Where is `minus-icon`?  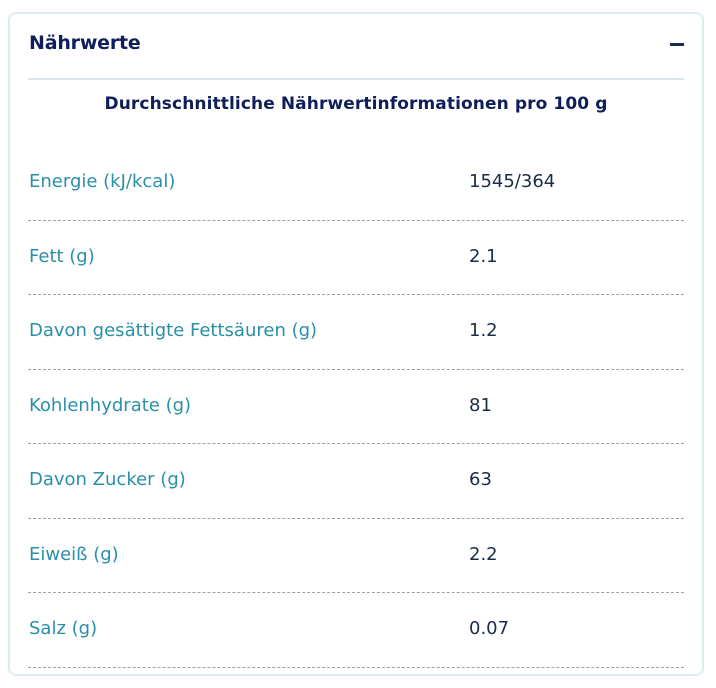
minus-icon is located at coordinates (677, 44).